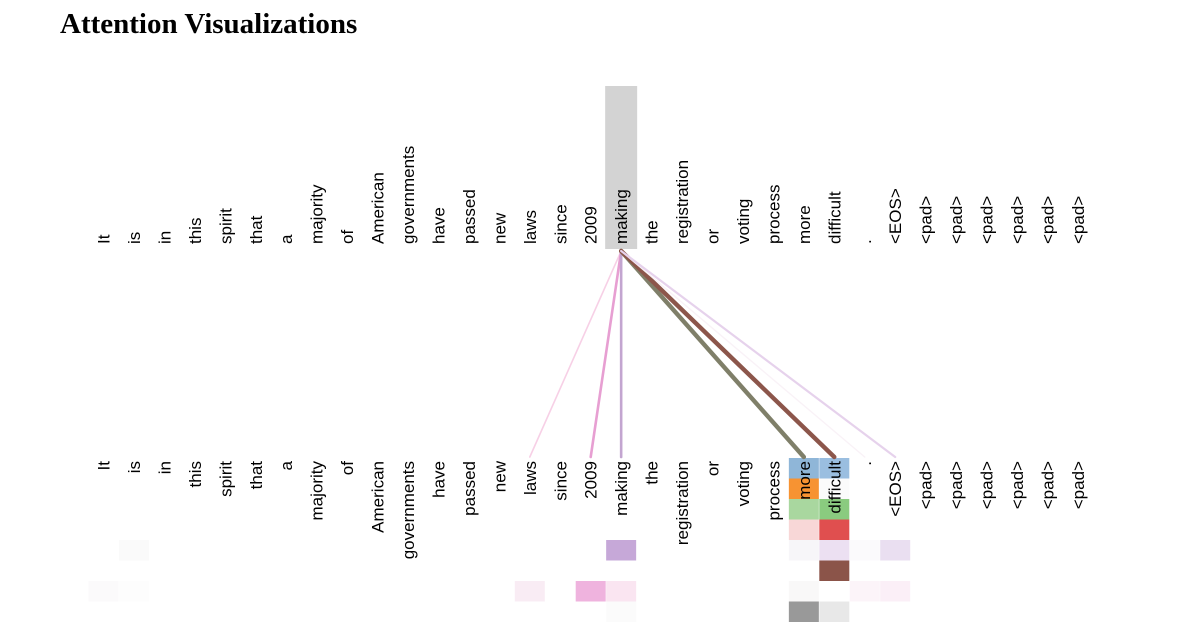 This screenshot has width=1202, height=638. Describe the element at coordinates (682, 202) in the screenshot. I see `top-token: registration` at that location.